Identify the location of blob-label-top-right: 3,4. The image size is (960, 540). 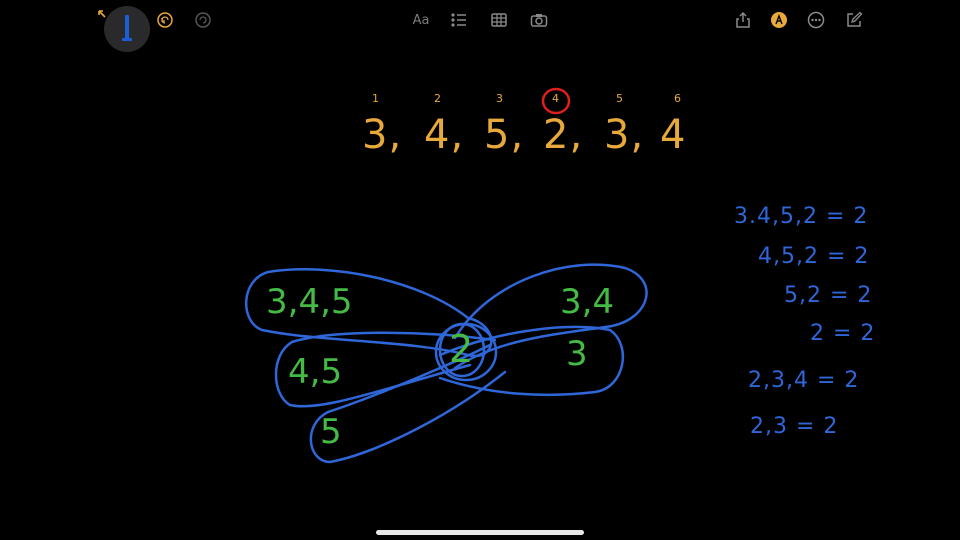
(587, 302).